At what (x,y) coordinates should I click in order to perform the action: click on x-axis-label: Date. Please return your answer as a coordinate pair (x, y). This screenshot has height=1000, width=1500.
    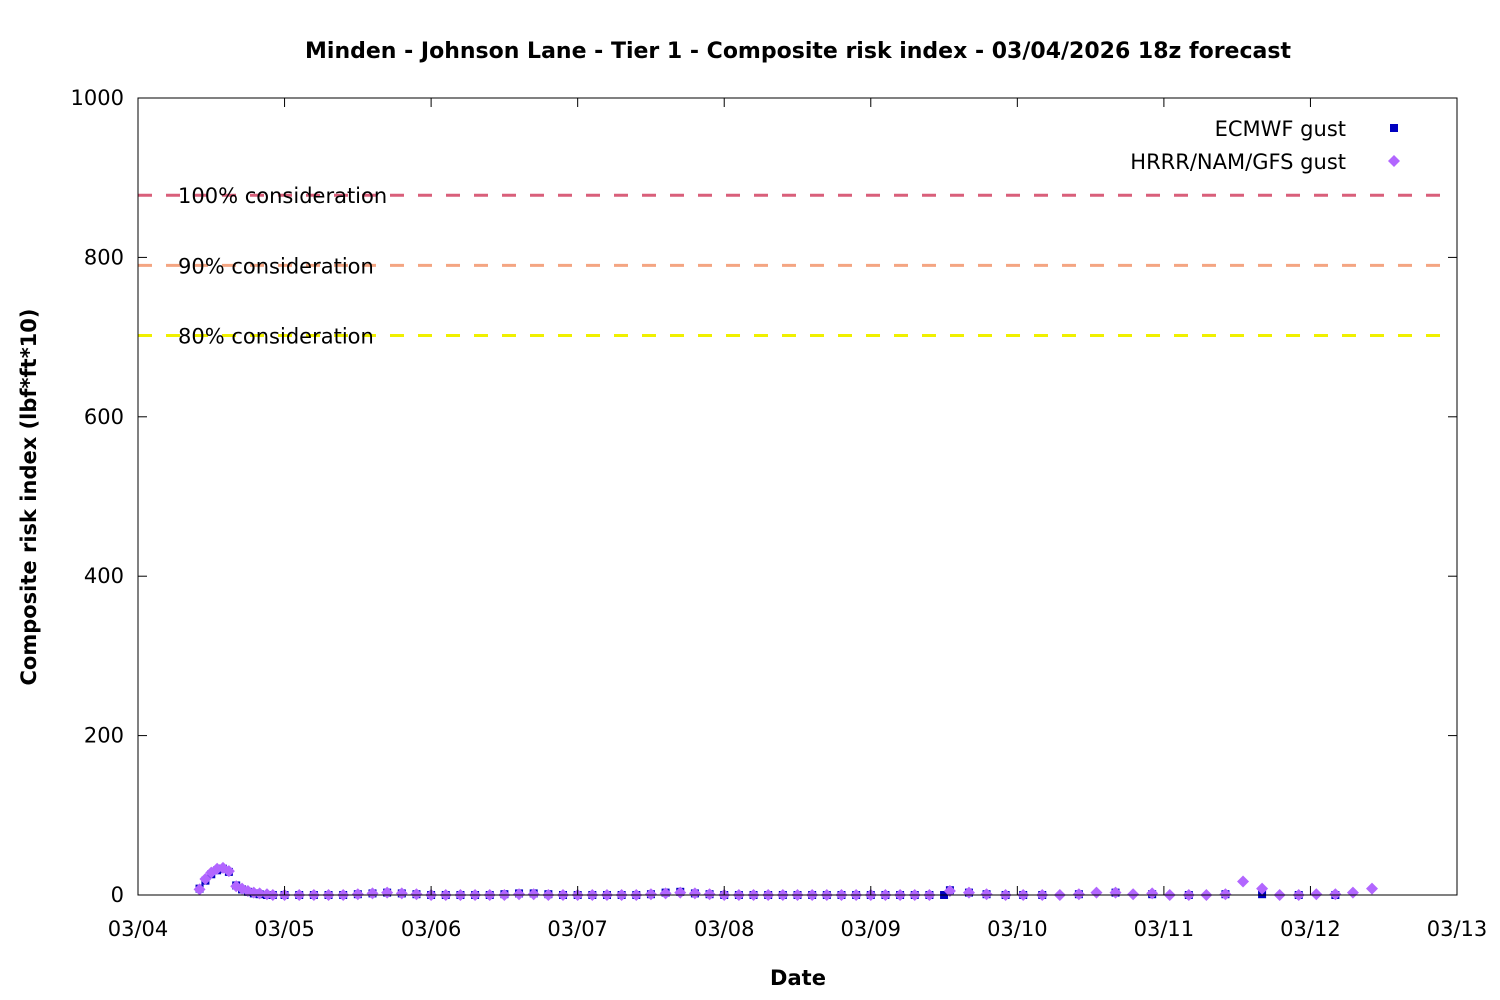
    Looking at the image, I should click on (798, 978).